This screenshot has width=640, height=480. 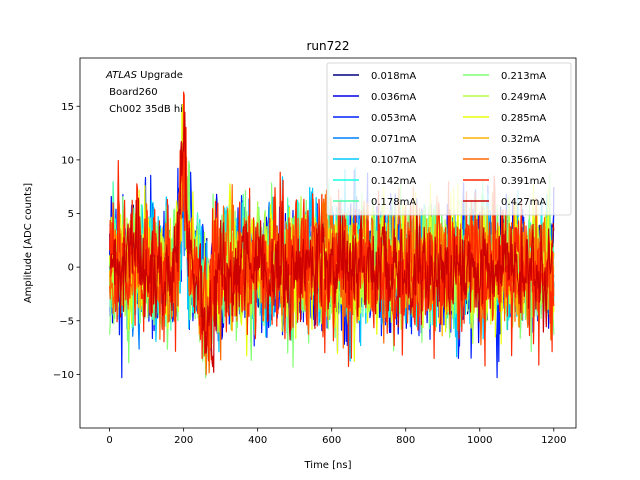 I want to click on y-tick-label: −10, so click(x=63, y=375).